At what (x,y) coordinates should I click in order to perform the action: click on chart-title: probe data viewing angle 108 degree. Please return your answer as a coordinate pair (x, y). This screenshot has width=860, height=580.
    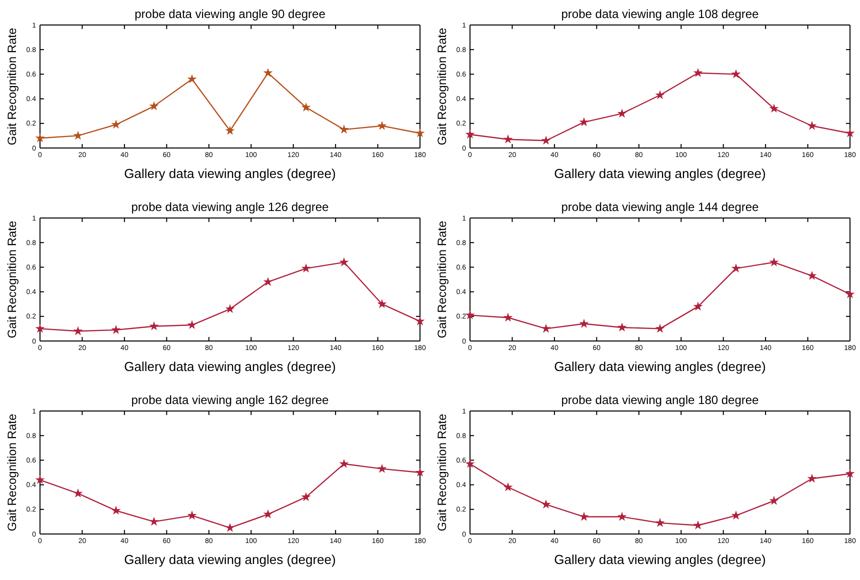
    Looking at the image, I should click on (660, 14).